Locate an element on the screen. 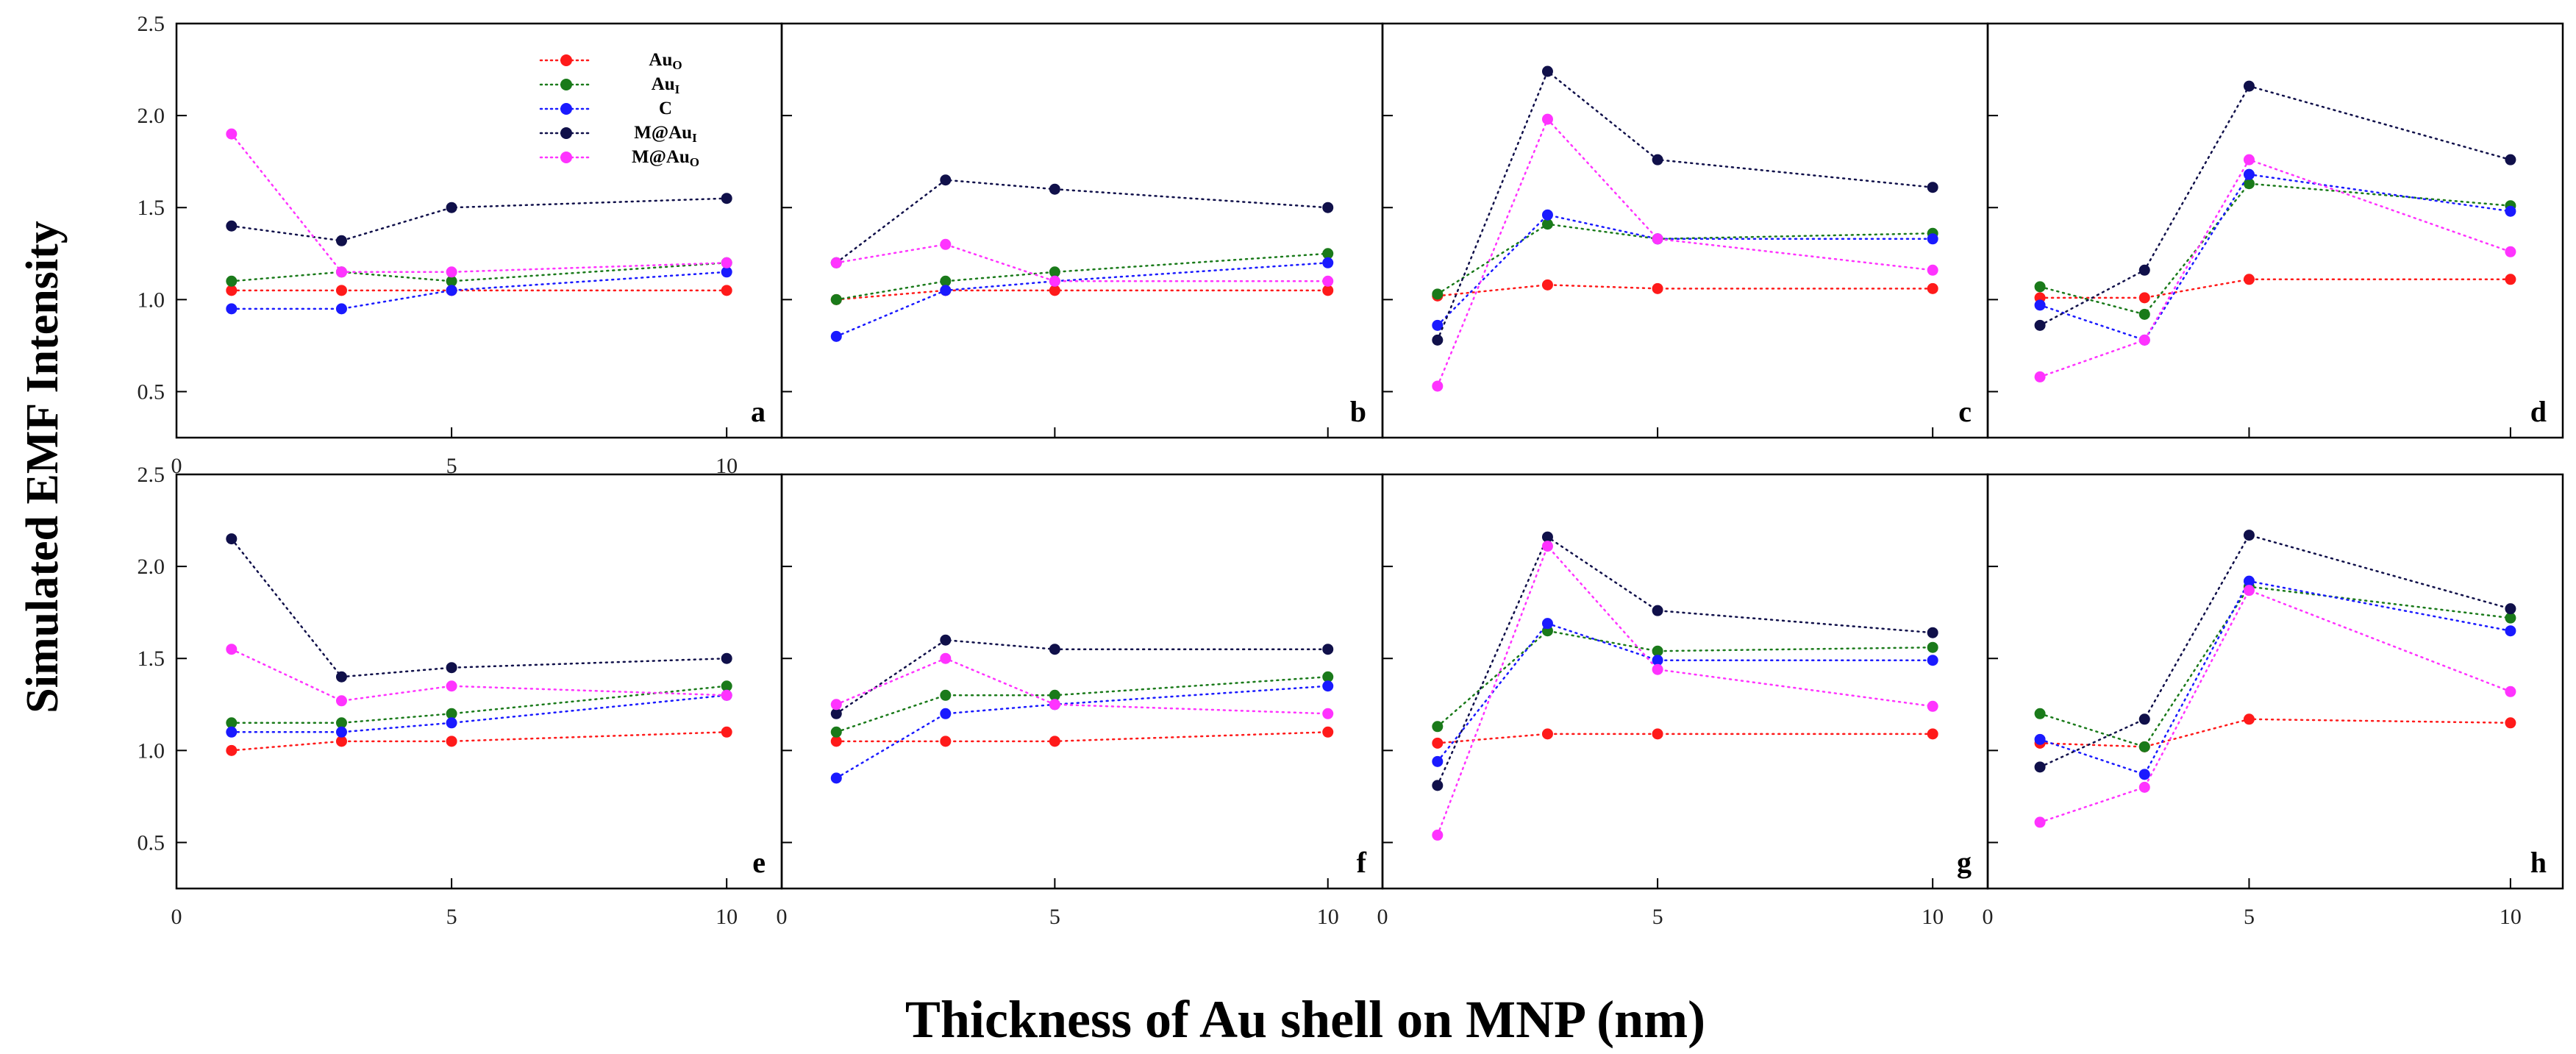 The width and height of the screenshot is (2576, 1054). panel-letter: b is located at coordinates (1358, 412).